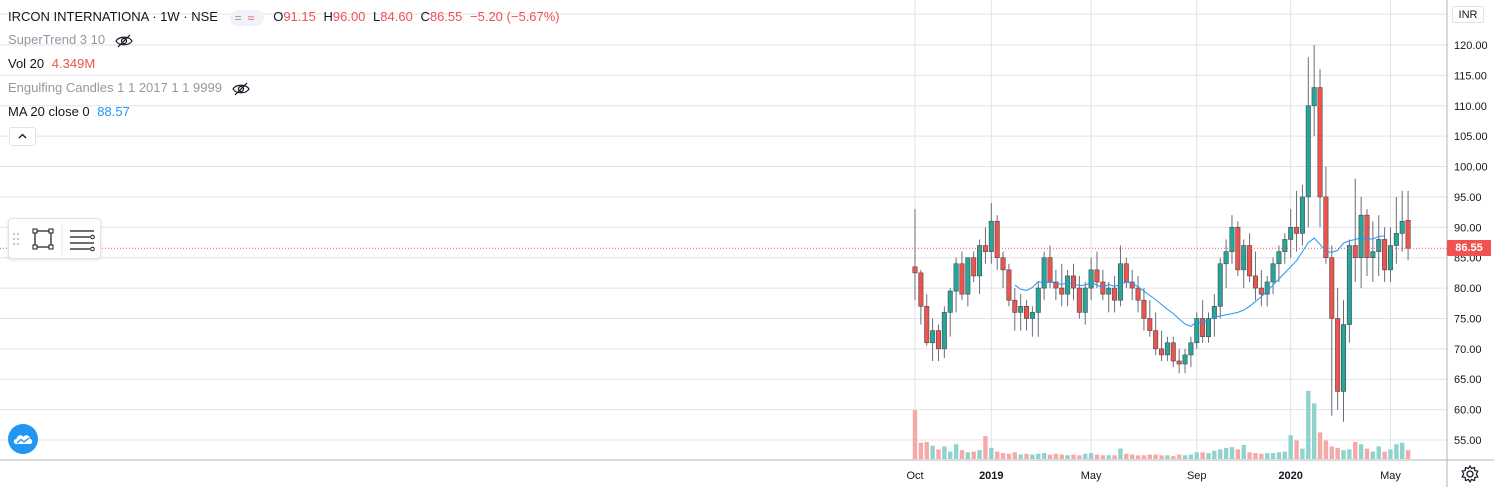  Describe the element at coordinates (1471, 46) in the screenshot. I see `price-axis-tick-label: 120.00` at that location.